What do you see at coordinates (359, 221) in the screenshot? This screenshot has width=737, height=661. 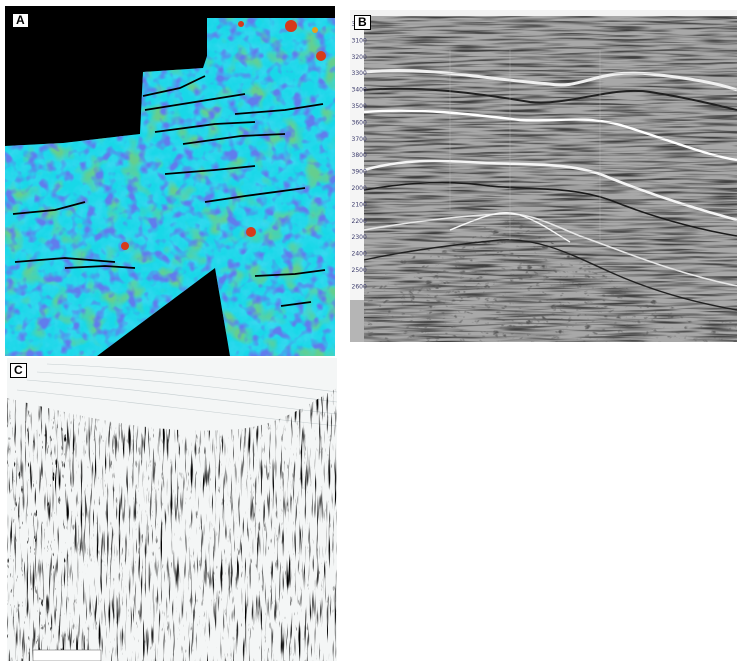 I see `depth-tick-label: 2200` at bounding box center [359, 221].